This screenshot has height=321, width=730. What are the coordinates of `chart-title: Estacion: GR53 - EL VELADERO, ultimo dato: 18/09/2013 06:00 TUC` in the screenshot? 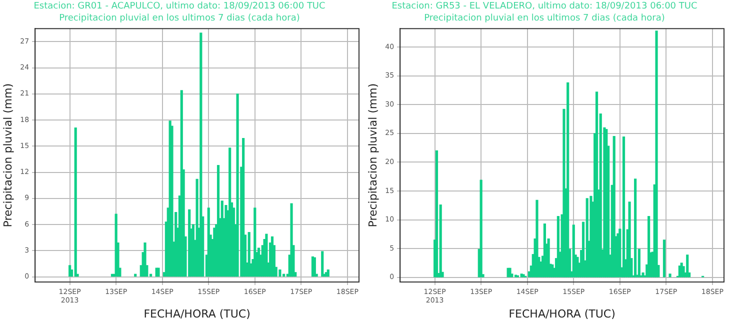 It's located at (545, 7).